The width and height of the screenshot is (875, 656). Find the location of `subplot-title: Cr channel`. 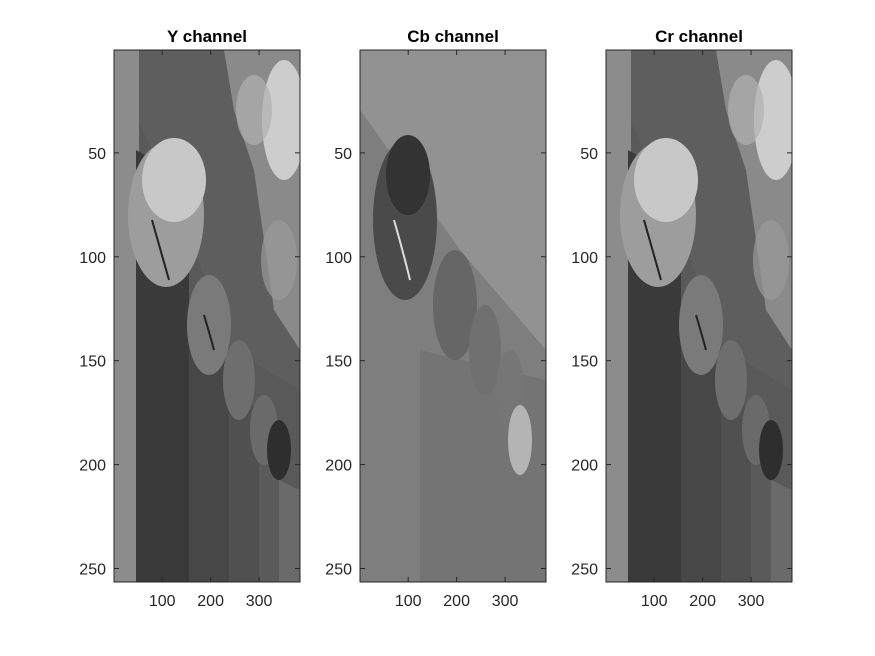

subplot-title: Cr channel is located at coordinates (699, 36).